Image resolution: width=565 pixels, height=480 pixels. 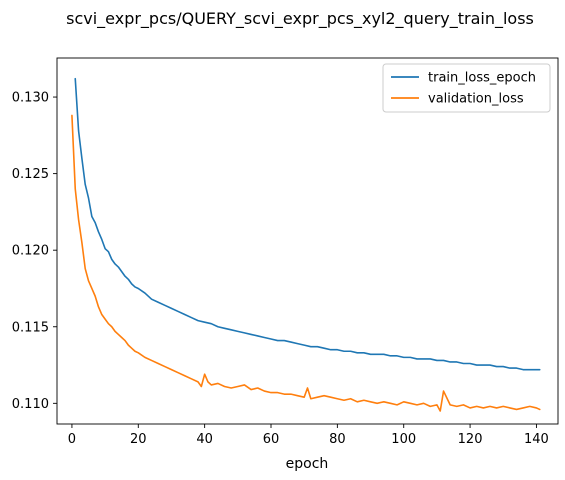 What do you see at coordinates (403, 439) in the screenshot?
I see `x-tick-label: 100` at bounding box center [403, 439].